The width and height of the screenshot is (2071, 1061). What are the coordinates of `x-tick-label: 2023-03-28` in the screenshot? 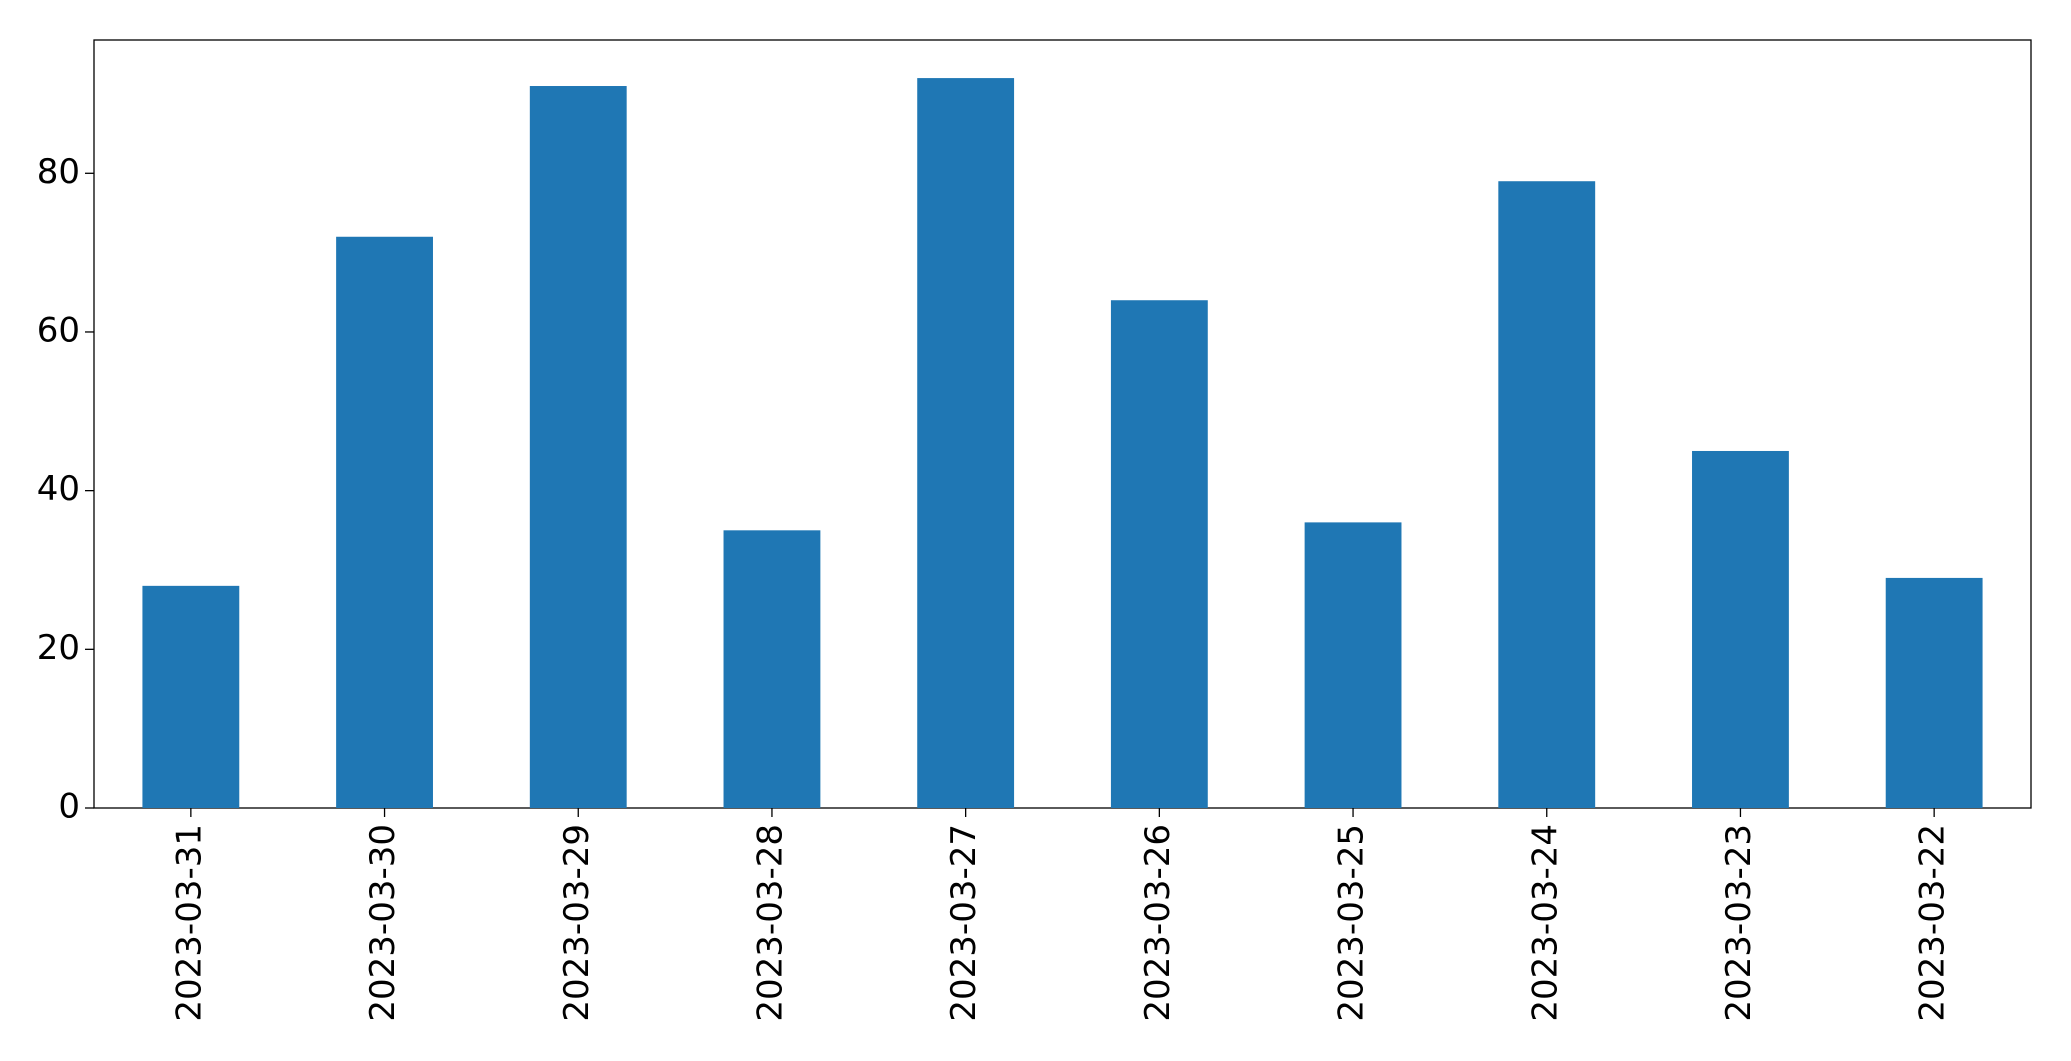 It's located at (770, 923).